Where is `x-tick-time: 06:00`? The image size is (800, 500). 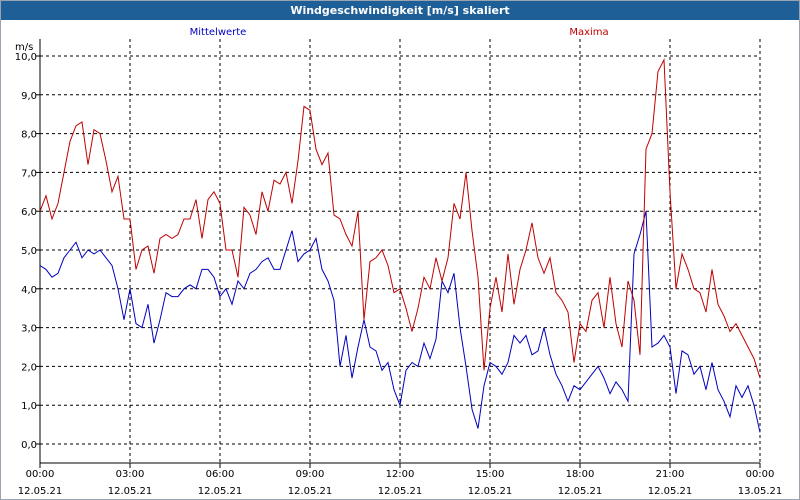 x-tick-time: 06:00 is located at coordinates (220, 474).